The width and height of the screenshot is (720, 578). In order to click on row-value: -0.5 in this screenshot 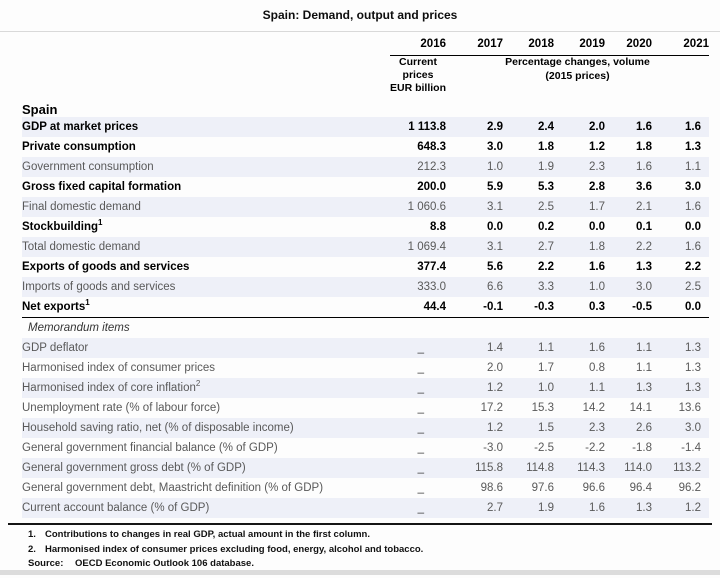, I will do `click(628, 307)`.